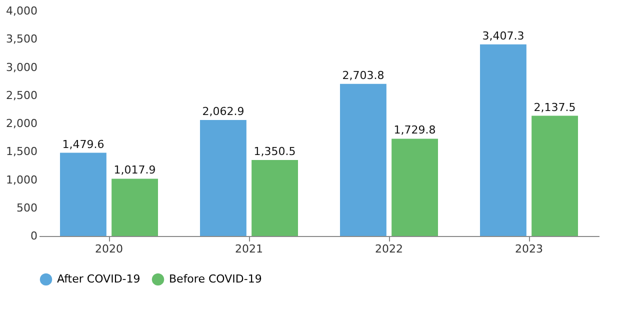 Image resolution: width=640 pixels, height=325 pixels. Describe the element at coordinates (363, 75) in the screenshot. I see `data-label: 2,703.8` at that location.